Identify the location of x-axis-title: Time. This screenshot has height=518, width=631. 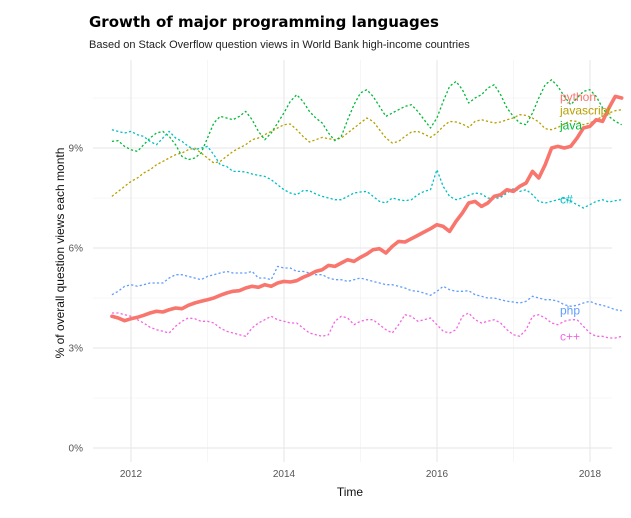
(350, 492).